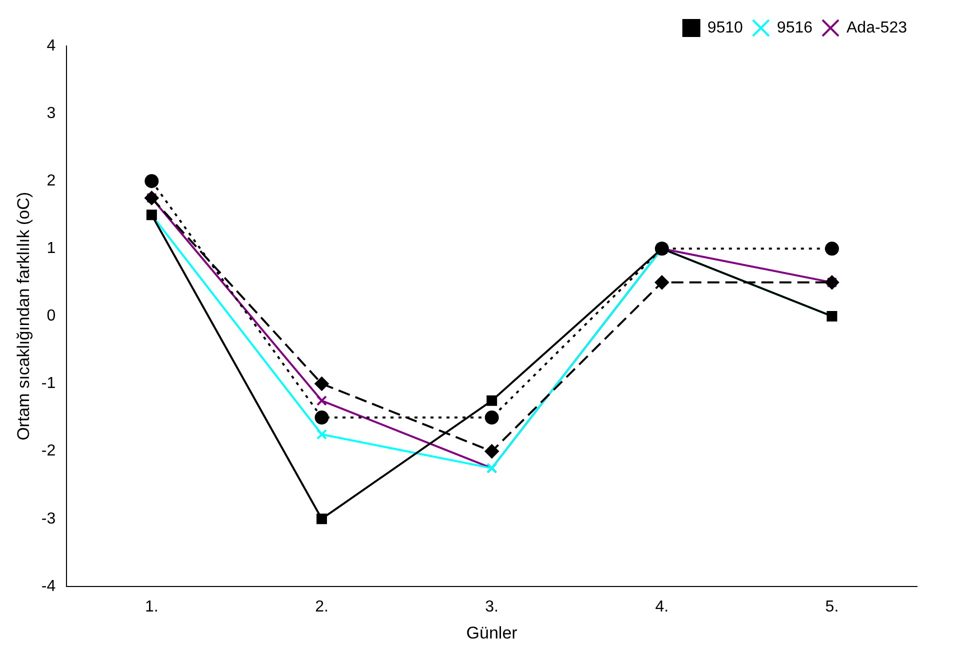  What do you see at coordinates (794, 27) in the screenshot?
I see `legend-label: 9516` at bounding box center [794, 27].